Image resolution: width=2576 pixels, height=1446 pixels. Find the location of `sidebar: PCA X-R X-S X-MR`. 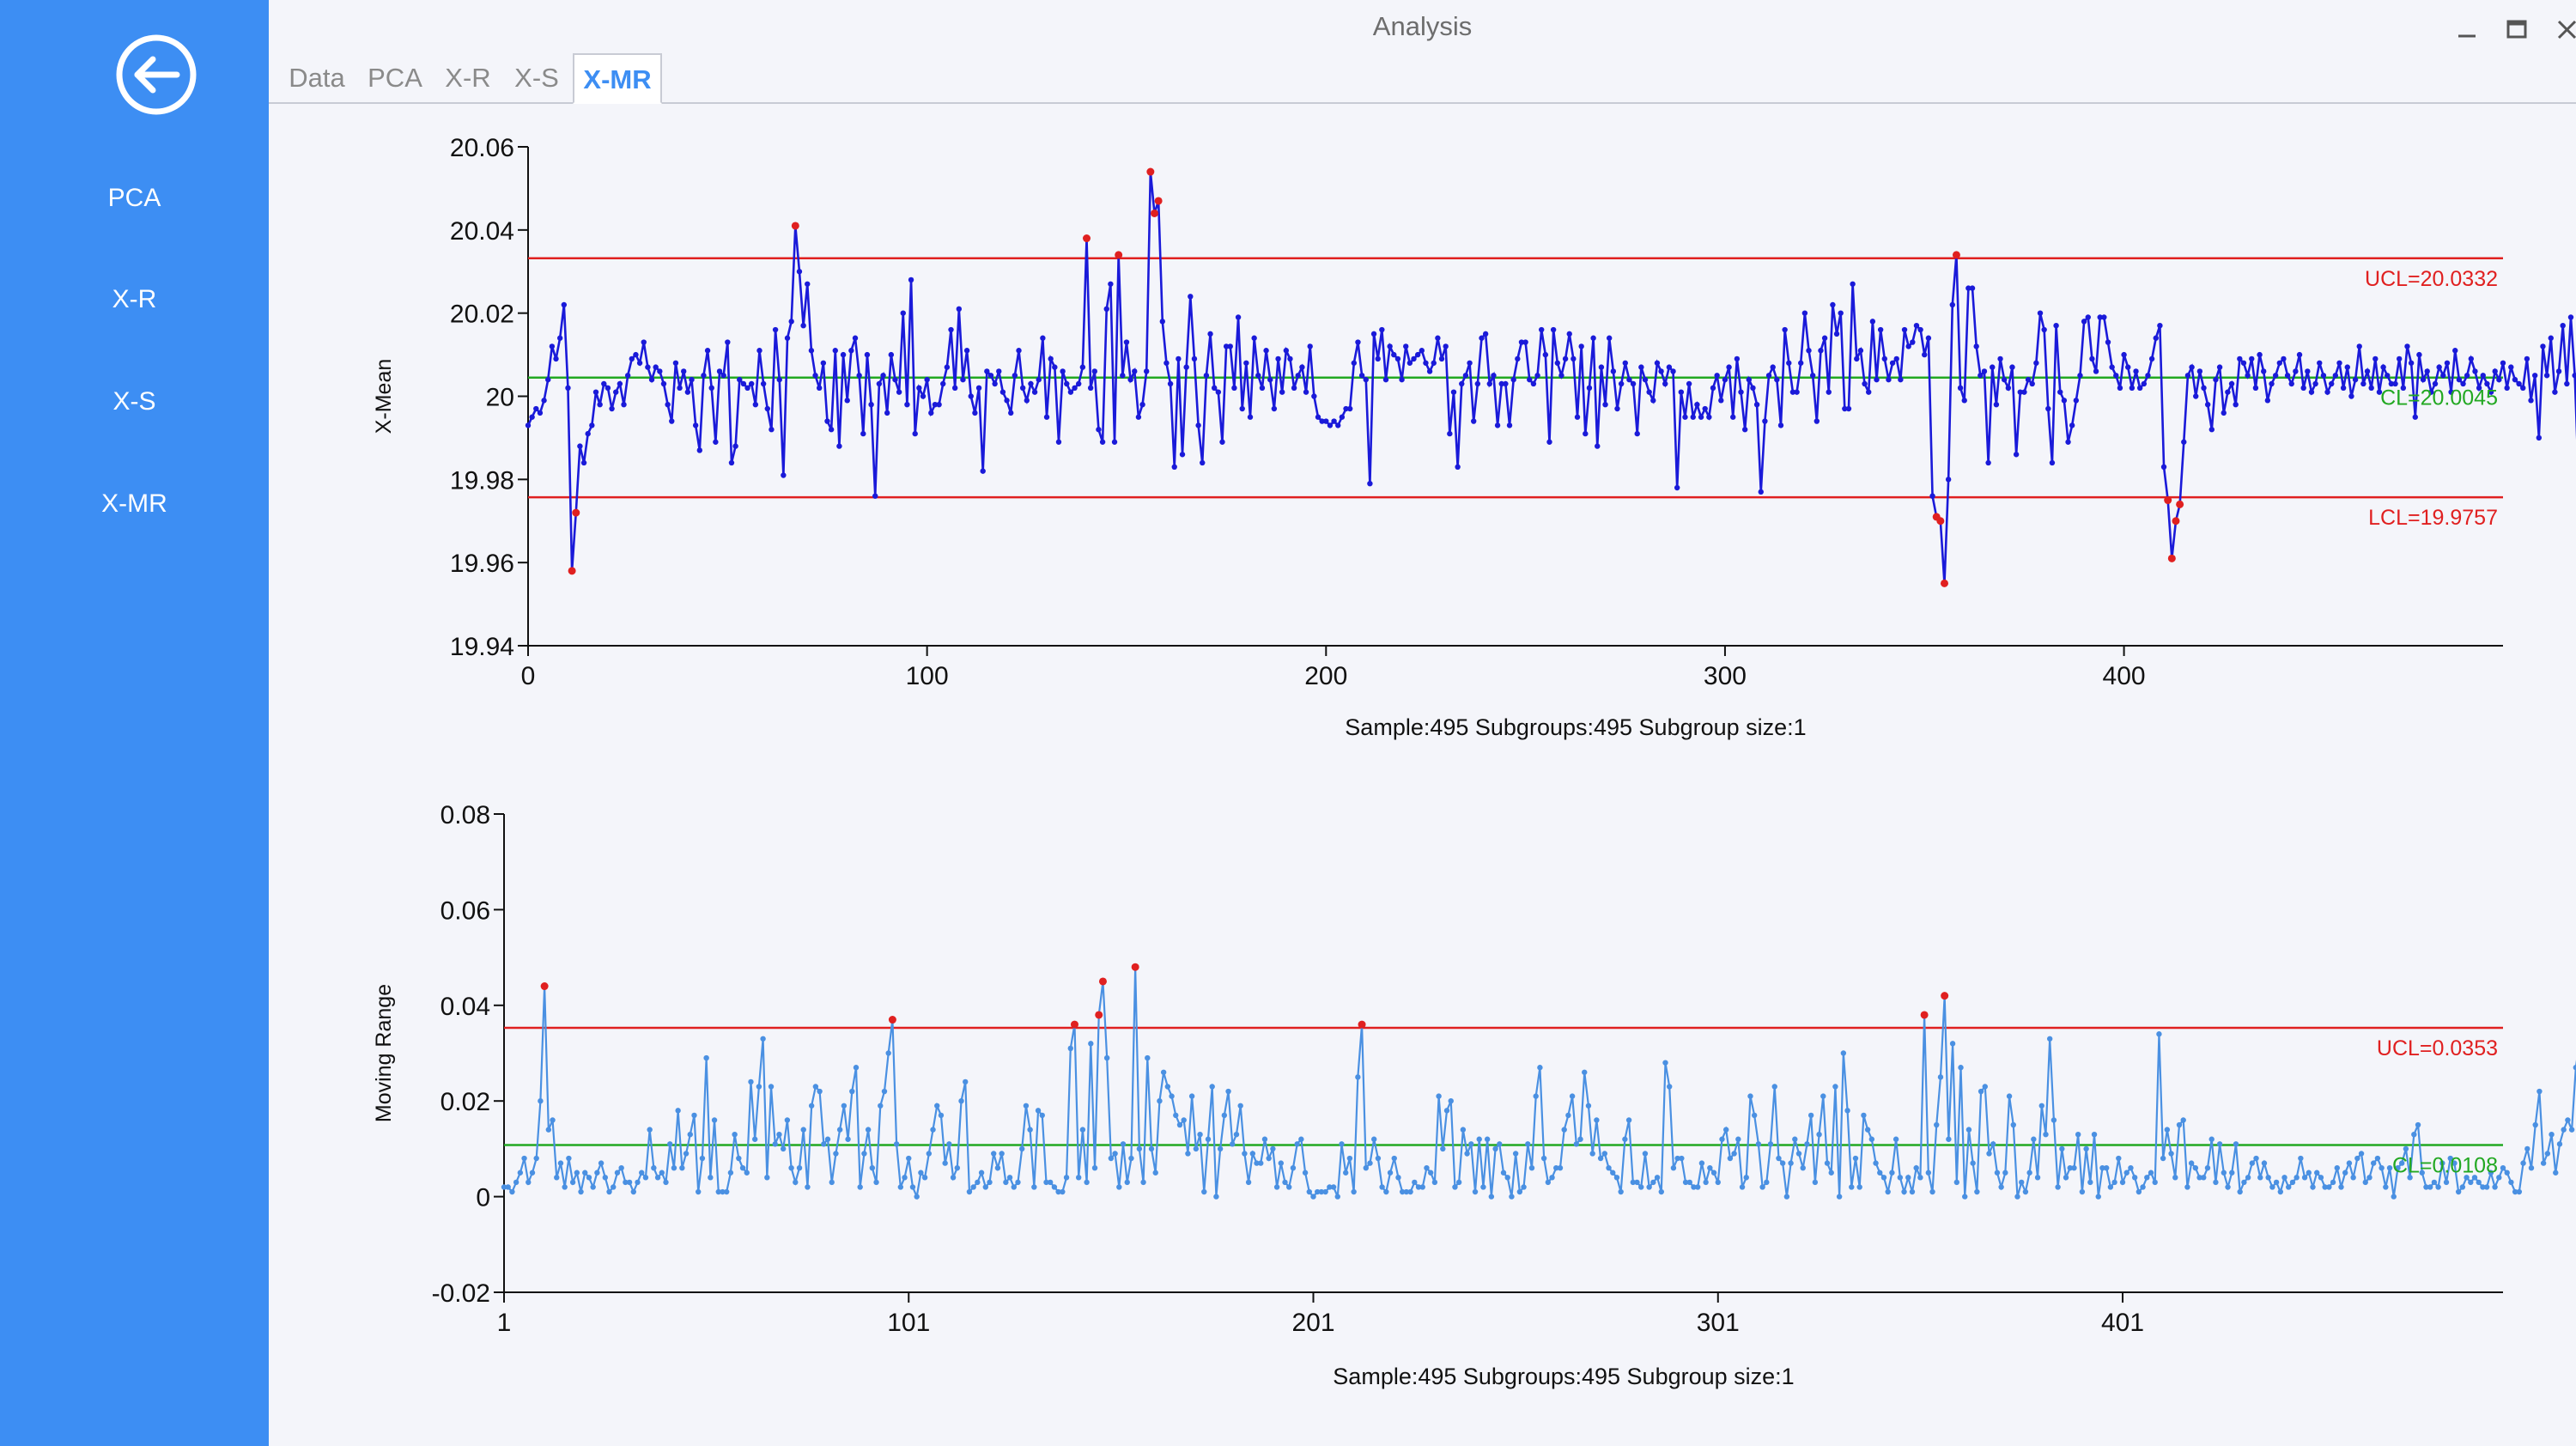

sidebar: PCA X-R X-S X-MR is located at coordinates (134, 723).